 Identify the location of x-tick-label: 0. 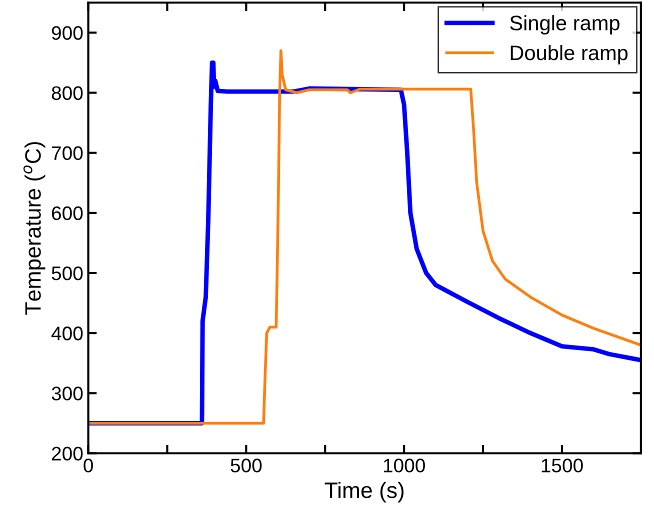
(88, 465).